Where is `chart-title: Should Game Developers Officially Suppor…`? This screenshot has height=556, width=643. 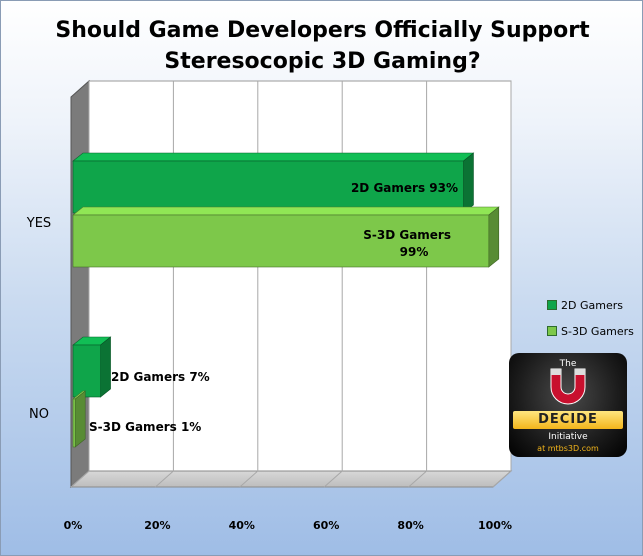
chart-title: Should Game Developers Officially Suppor… is located at coordinates (321, 46).